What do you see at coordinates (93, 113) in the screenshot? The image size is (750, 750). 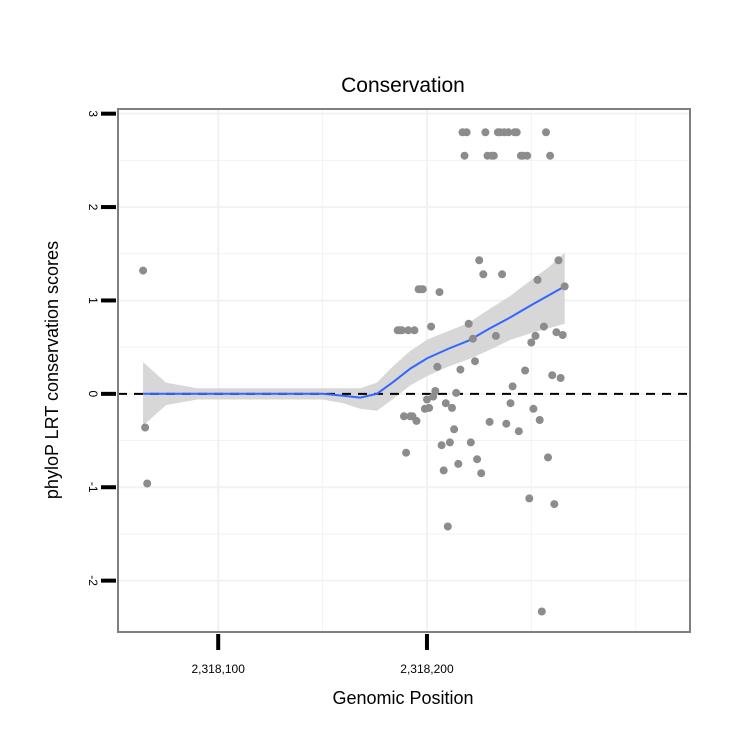 I see `y-tick-label: 3` at bounding box center [93, 113].